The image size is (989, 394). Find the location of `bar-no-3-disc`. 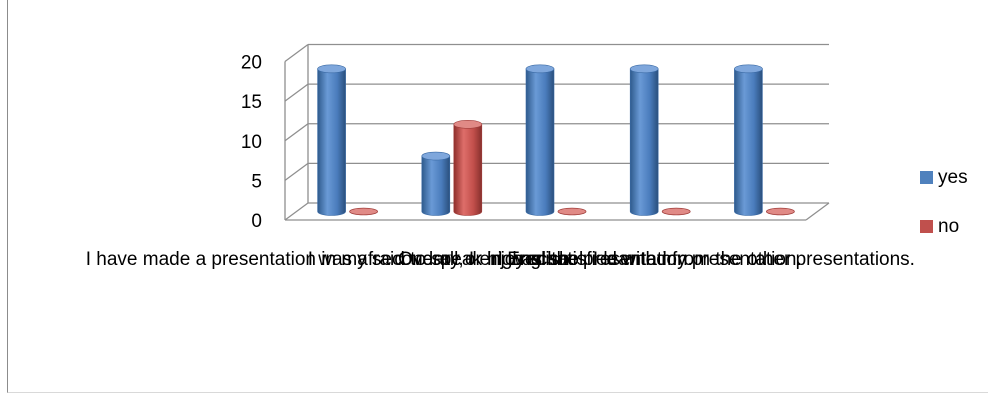

bar-no-3-disc is located at coordinates (572, 211).